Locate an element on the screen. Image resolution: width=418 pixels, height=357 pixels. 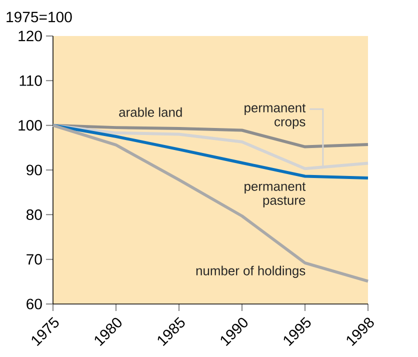
y-tick-label: 100 is located at coordinates (30, 125).